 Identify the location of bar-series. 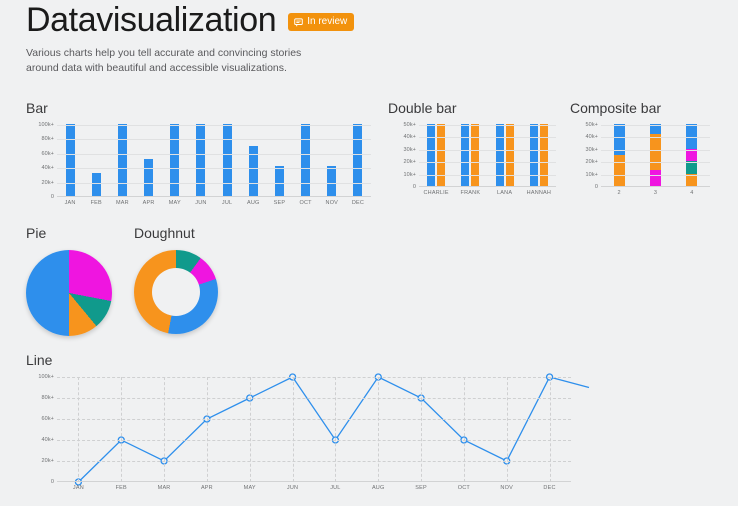
(214, 160).